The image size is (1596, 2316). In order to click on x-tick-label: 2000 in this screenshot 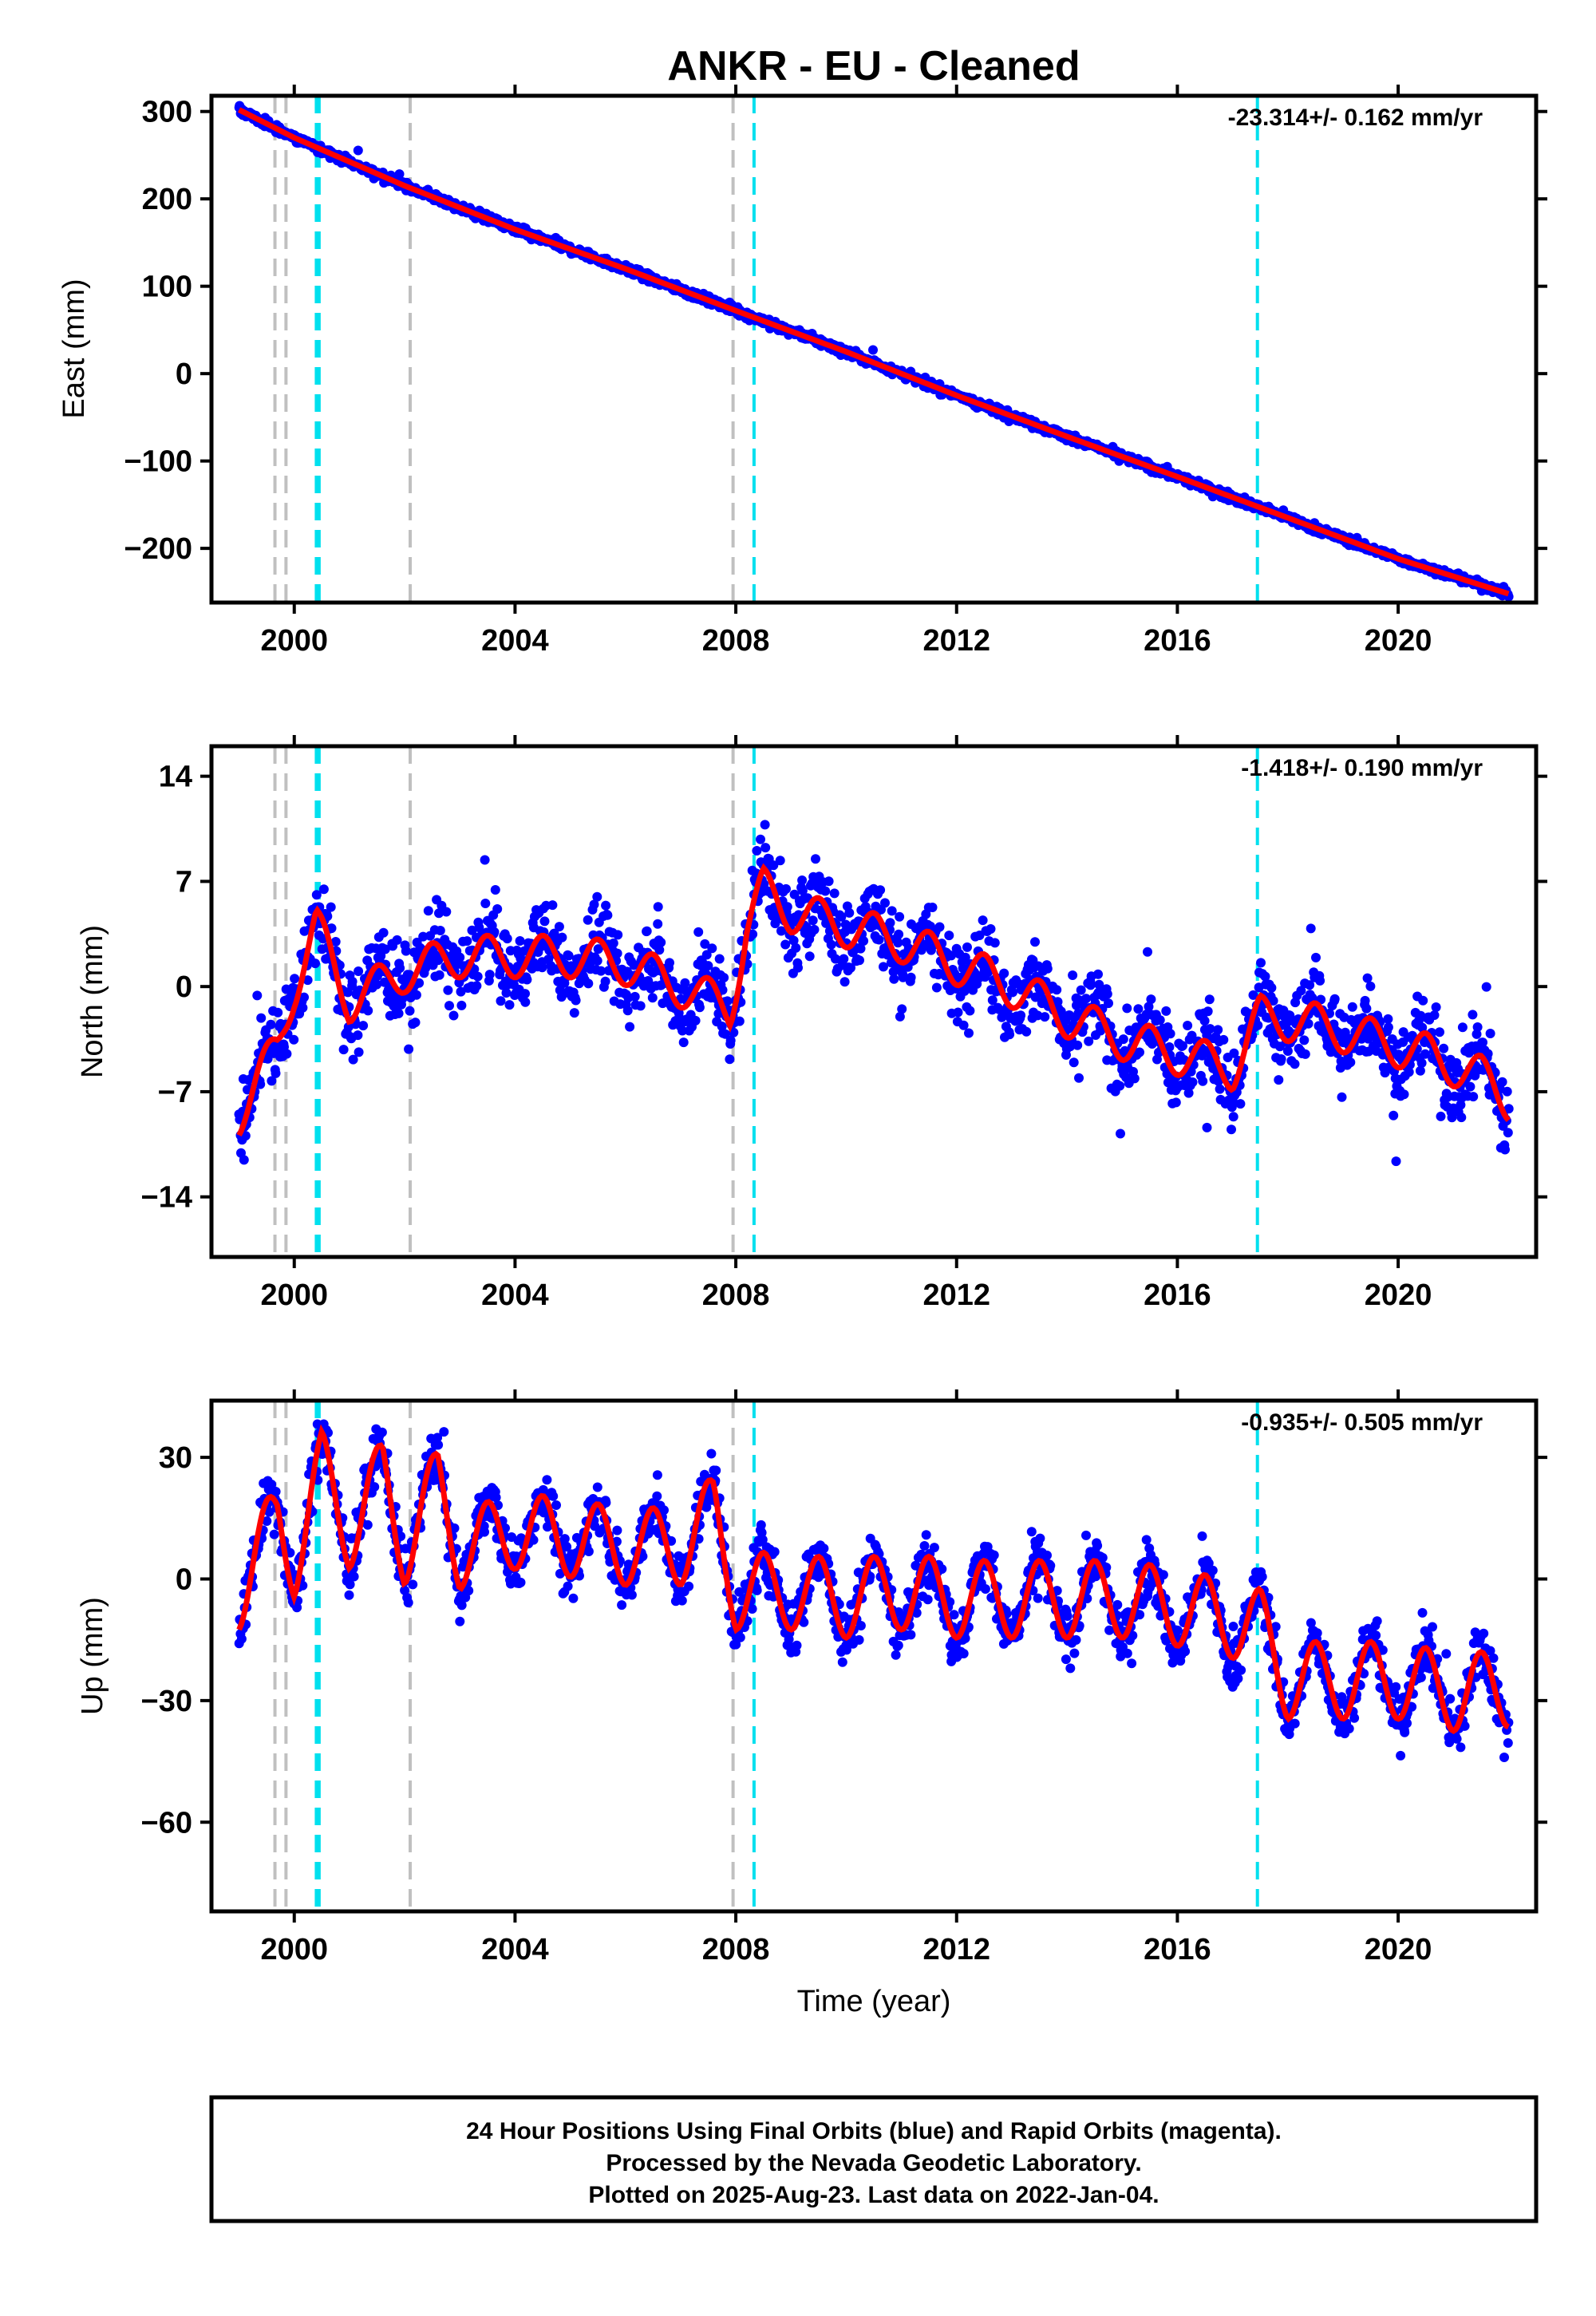, I will do `click(294, 1295)`.